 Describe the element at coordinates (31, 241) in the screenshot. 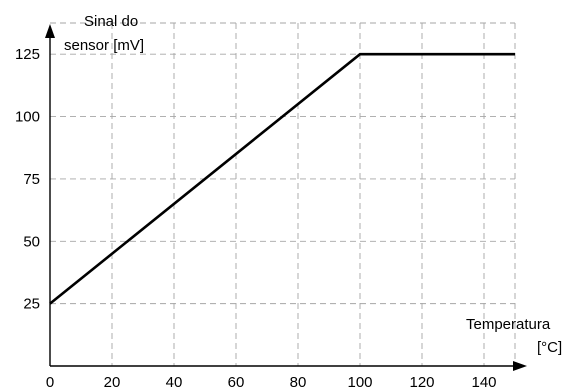

I see `y-tick-label-50: 50` at that location.